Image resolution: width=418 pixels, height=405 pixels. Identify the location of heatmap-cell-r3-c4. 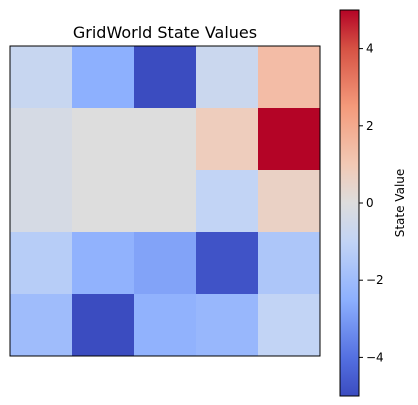
(289, 263).